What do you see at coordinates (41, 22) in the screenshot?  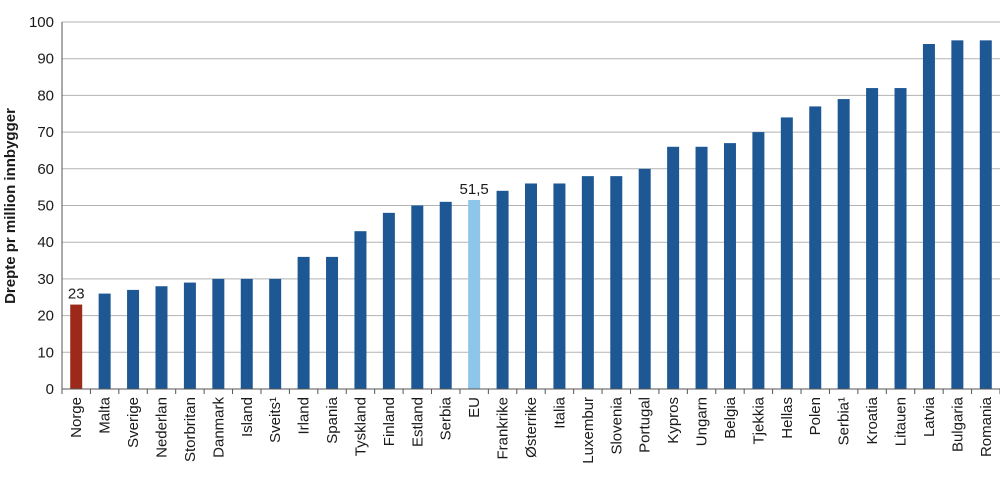 I see `y-tick-label: 100` at bounding box center [41, 22].